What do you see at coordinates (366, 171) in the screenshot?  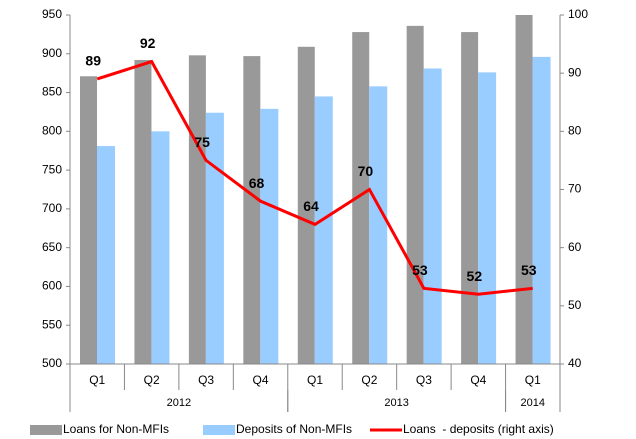 I see `value-label: 70` at bounding box center [366, 171].